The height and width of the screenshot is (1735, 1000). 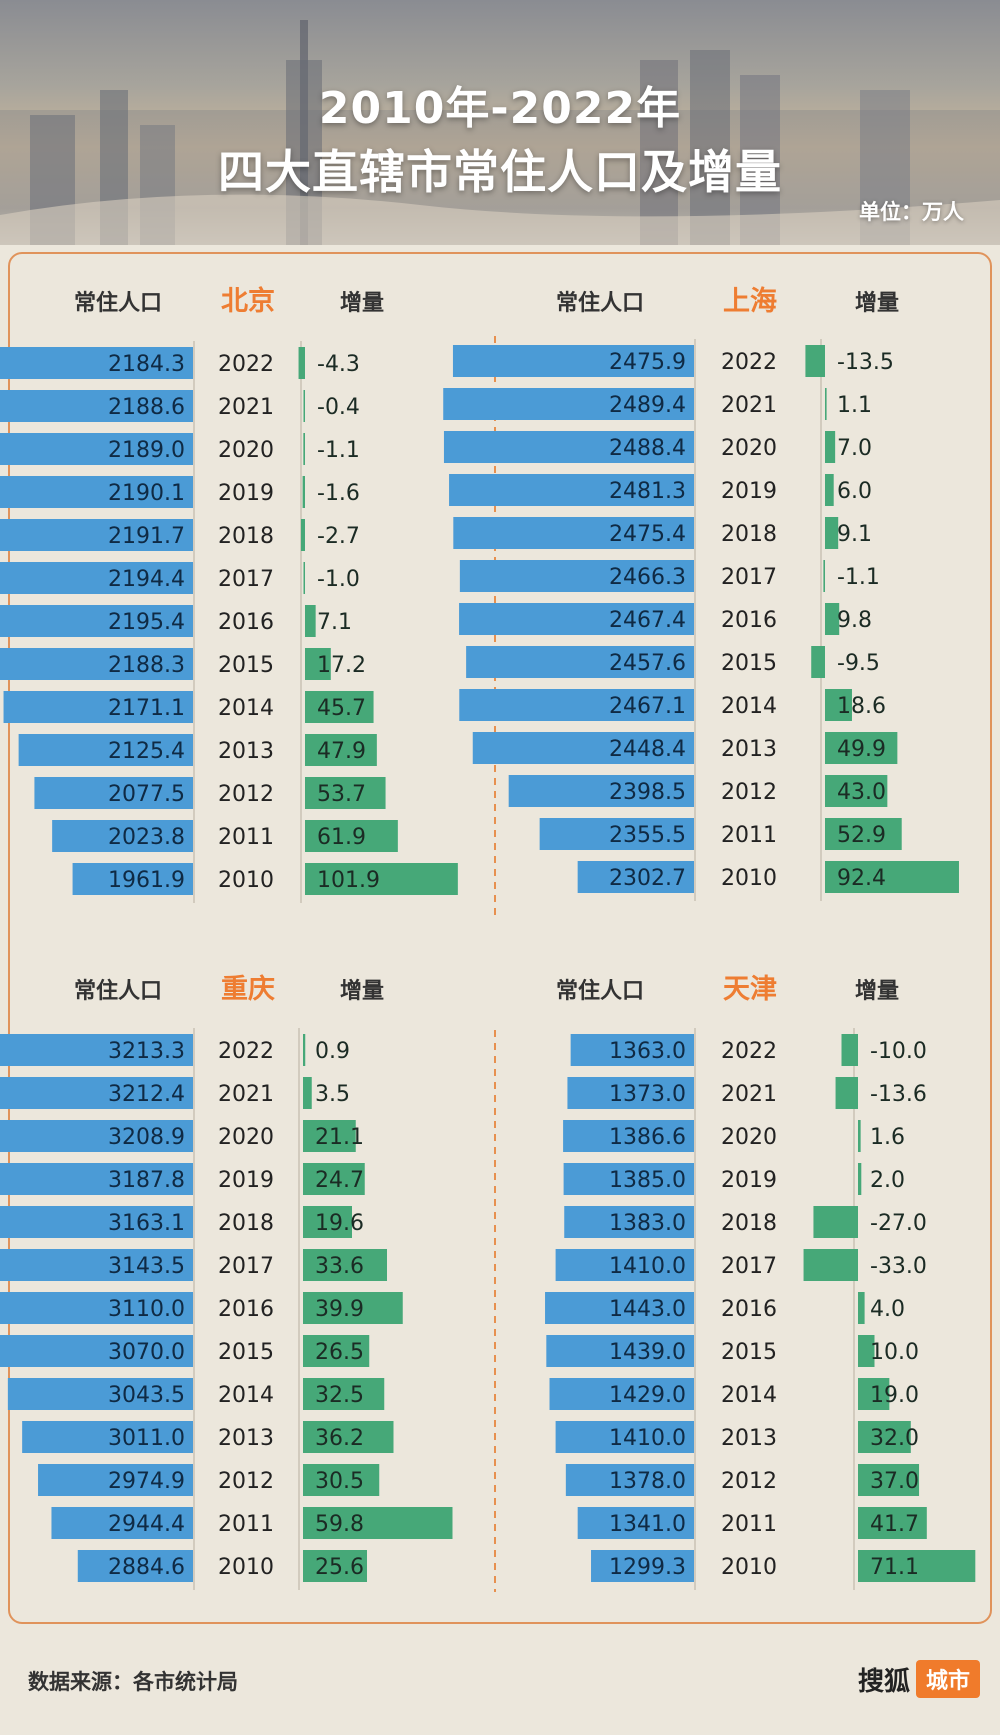 I want to click on increase-value: 1.1, so click(x=854, y=405).